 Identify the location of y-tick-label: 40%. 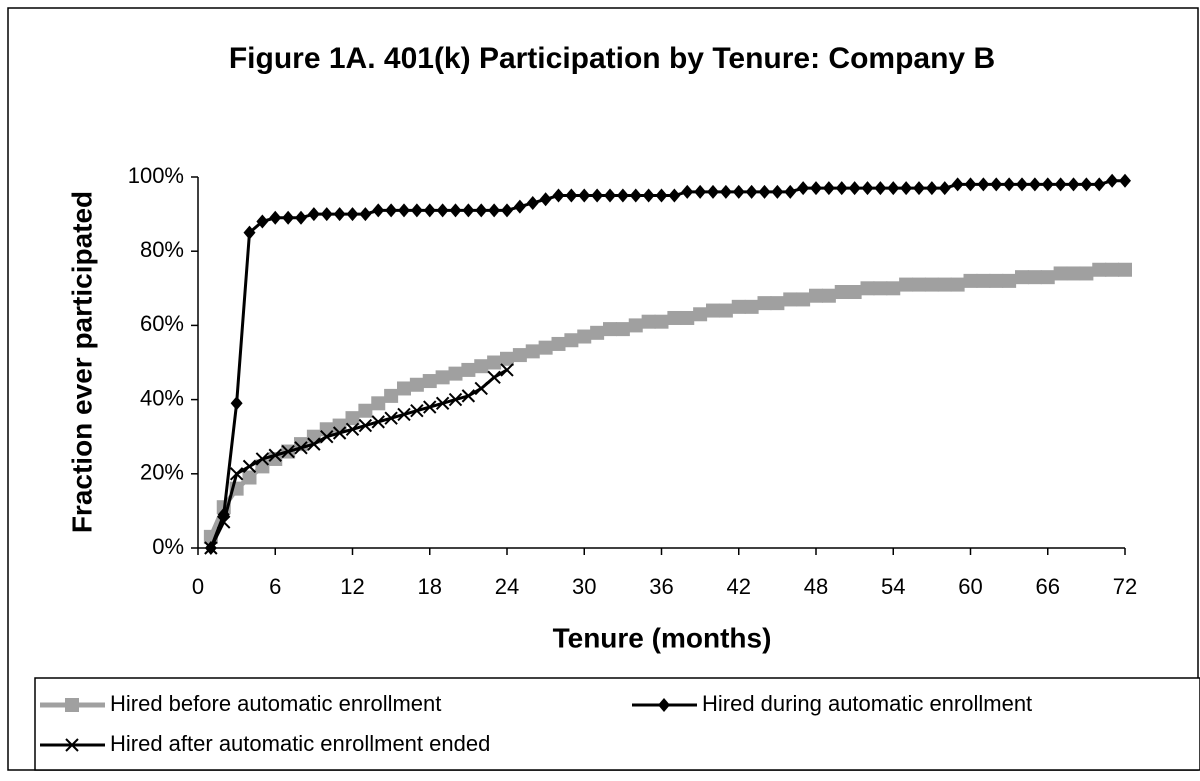
(162, 397).